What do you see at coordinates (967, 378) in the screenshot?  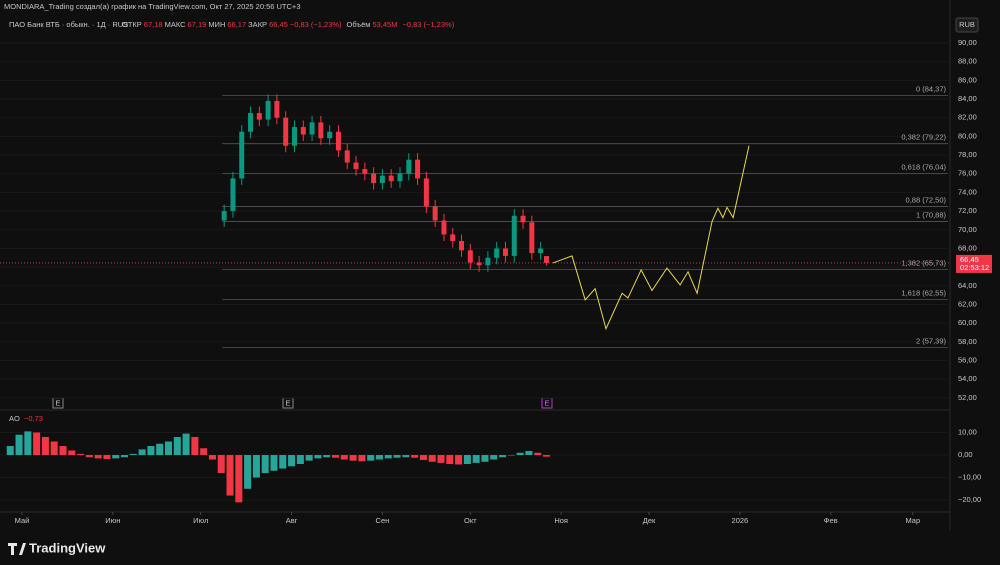 I see `y-tick-label: 54,00` at bounding box center [967, 378].